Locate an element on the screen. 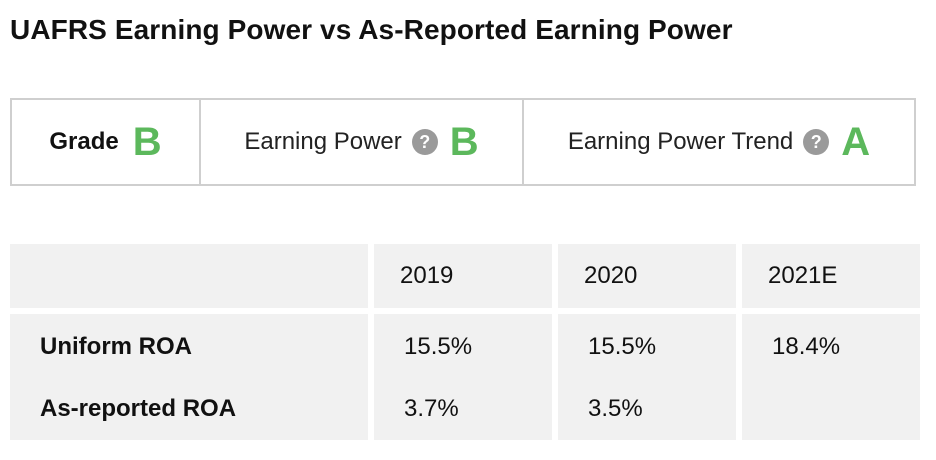  earning-power-trend-cell: Earning Power Trend ? A is located at coordinates (718, 142).